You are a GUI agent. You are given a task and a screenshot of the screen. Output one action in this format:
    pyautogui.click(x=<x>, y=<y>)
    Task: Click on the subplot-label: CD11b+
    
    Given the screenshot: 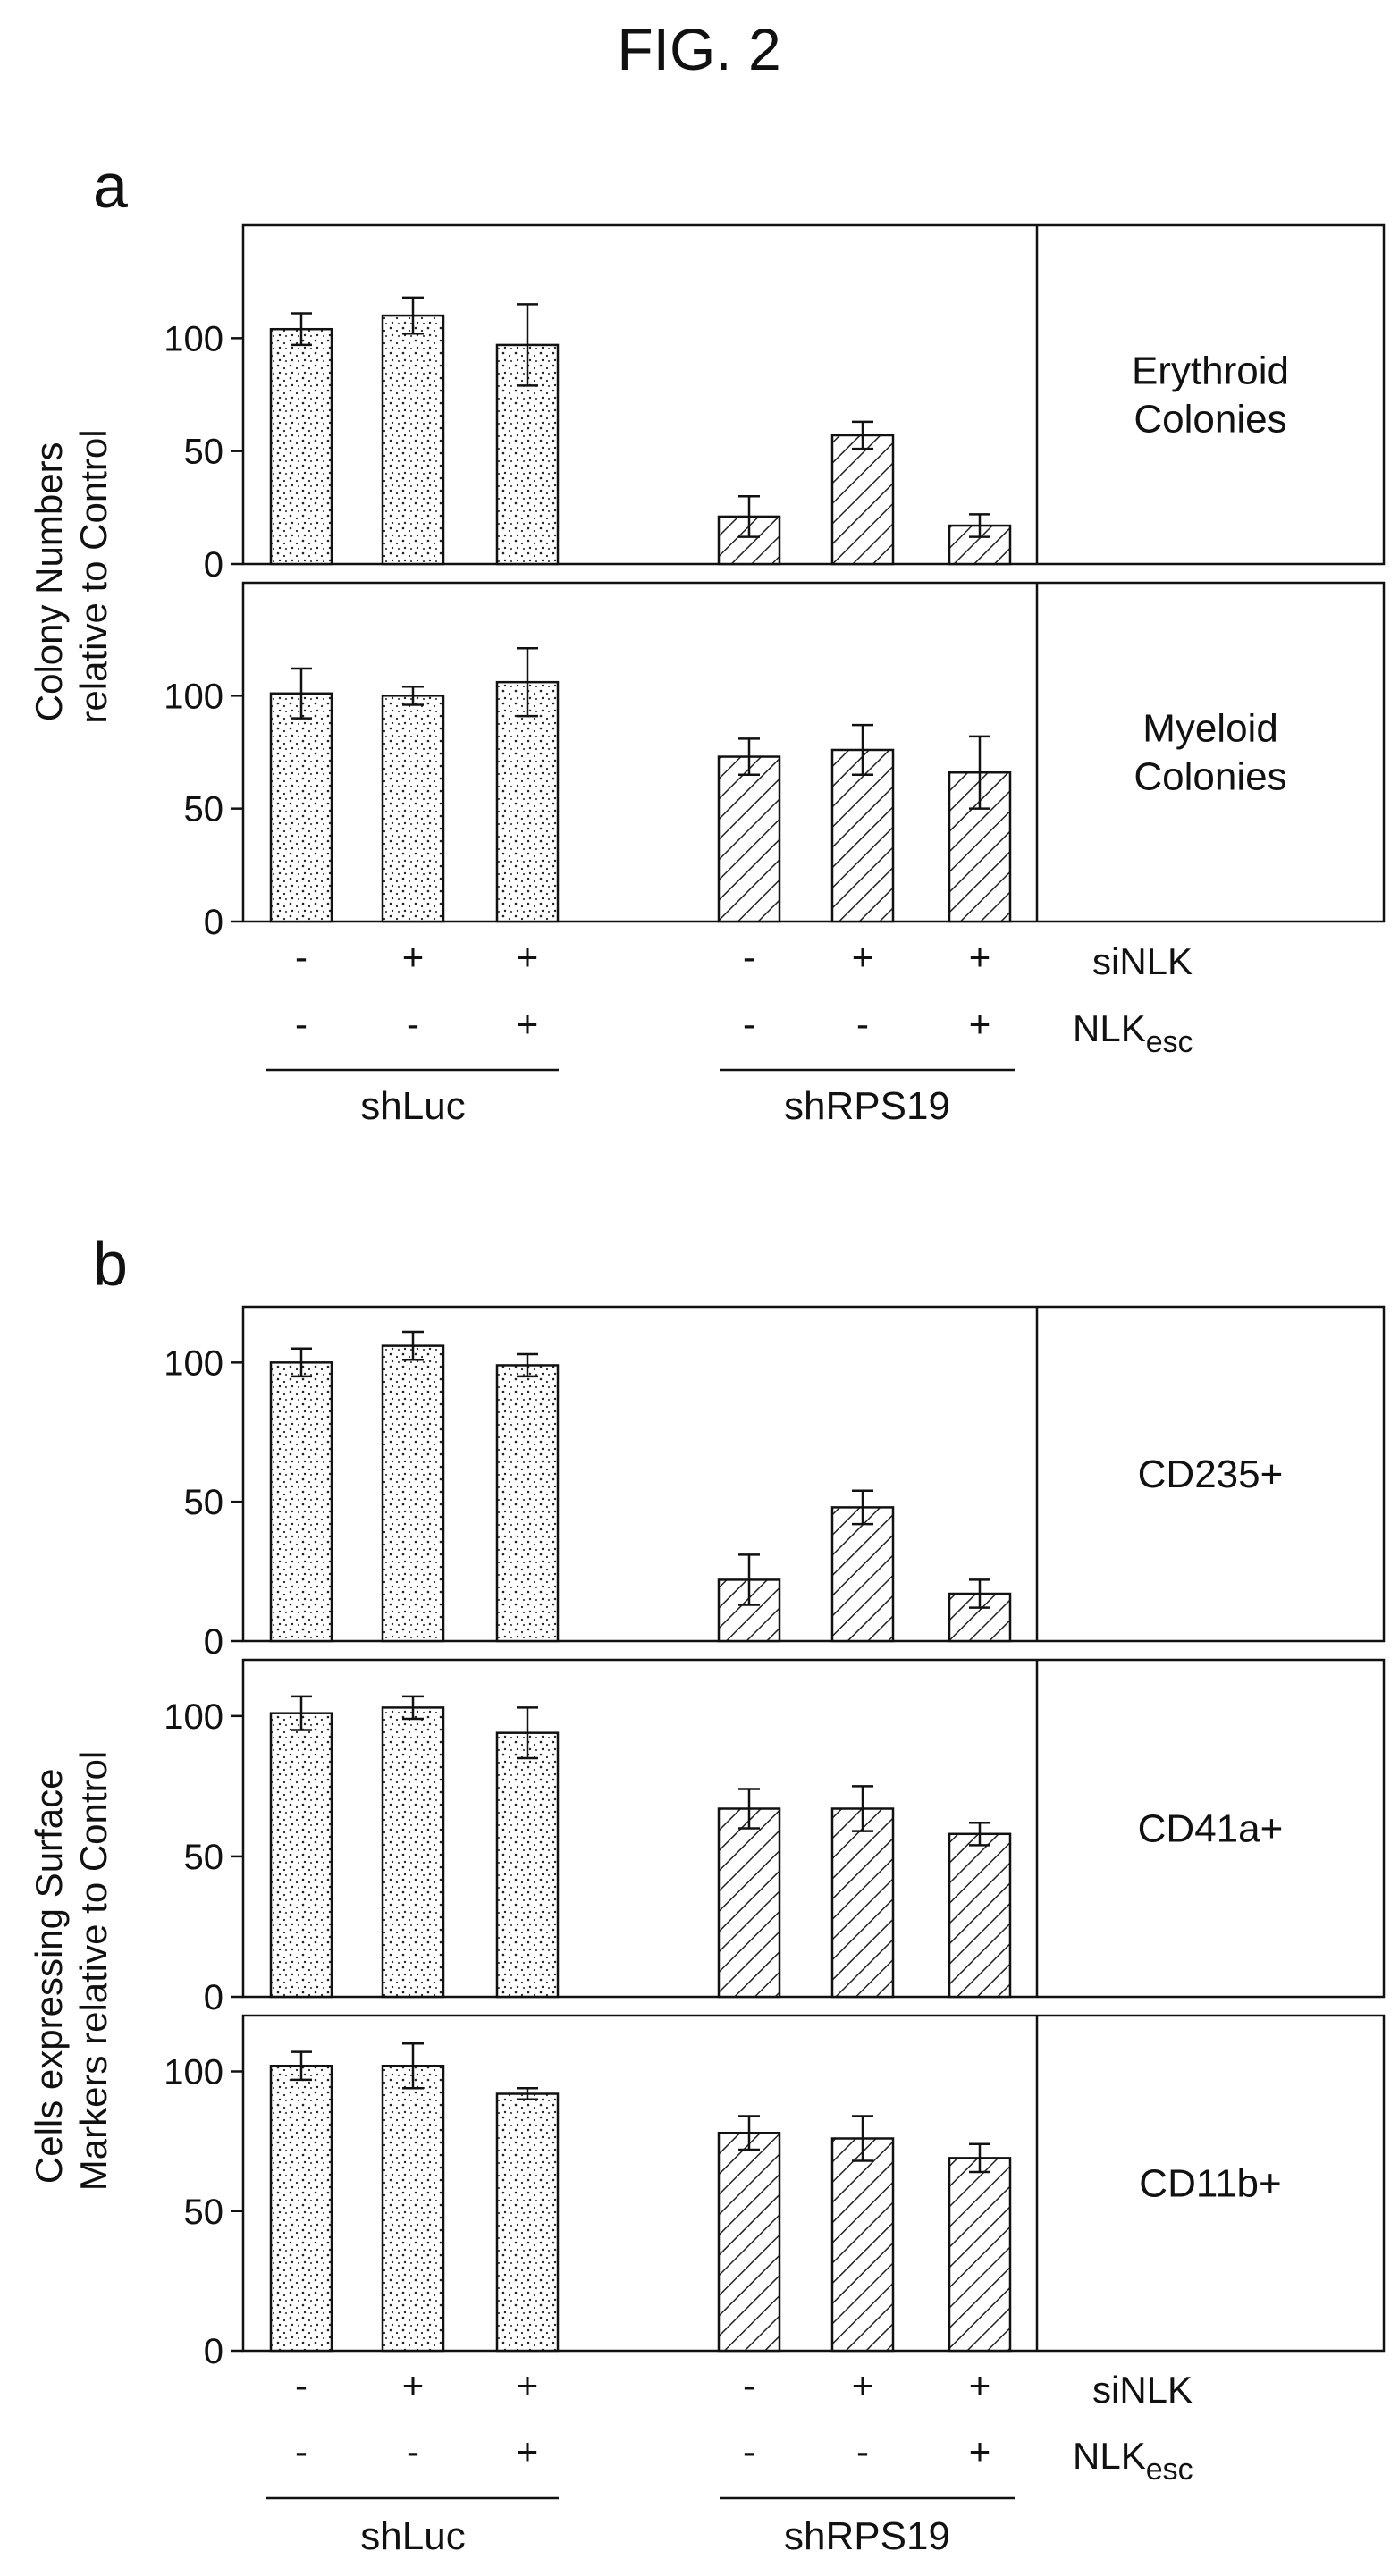 What is the action you would take?
    pyautogui.click(x=1210, y=2184)
    